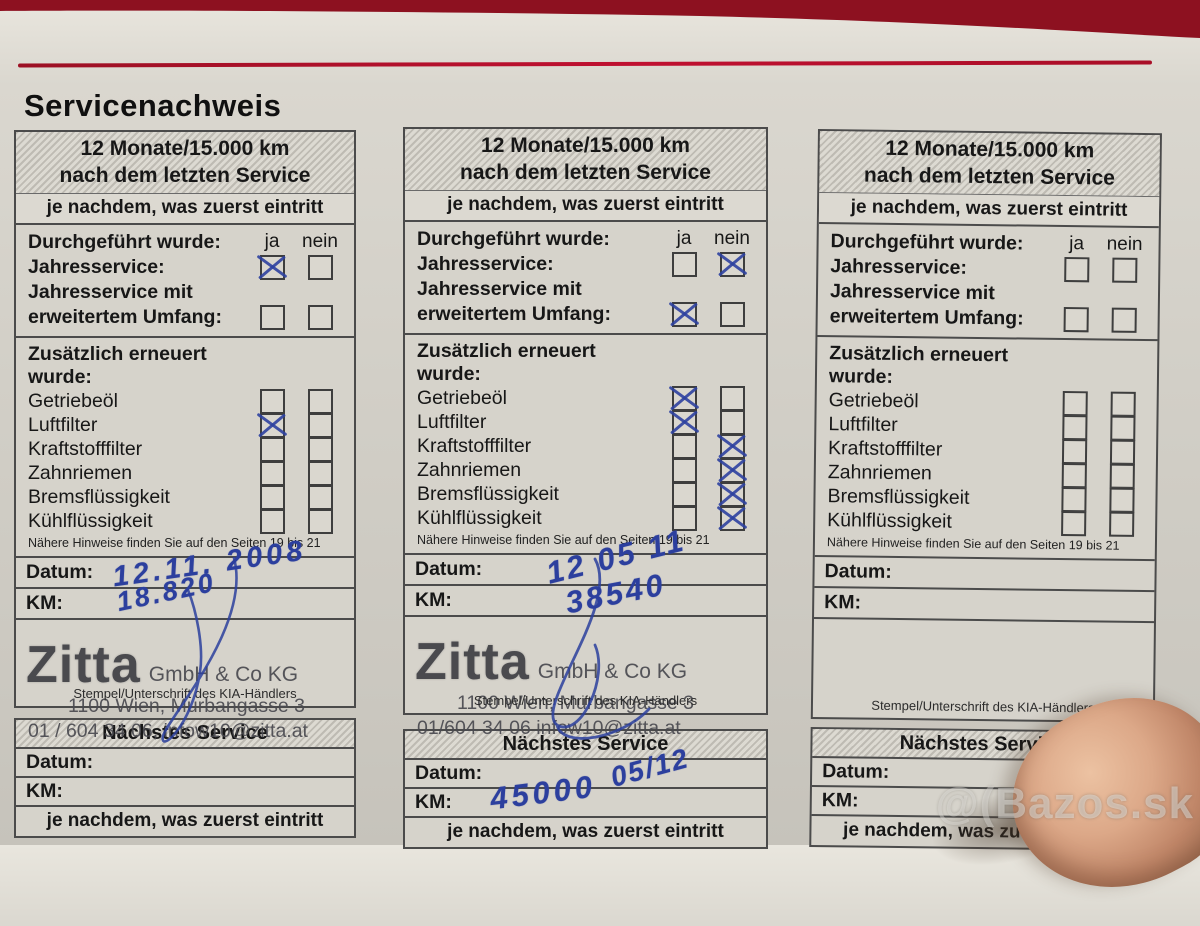  I want to click on page-title: Servicenachweis, so click(153, 105).